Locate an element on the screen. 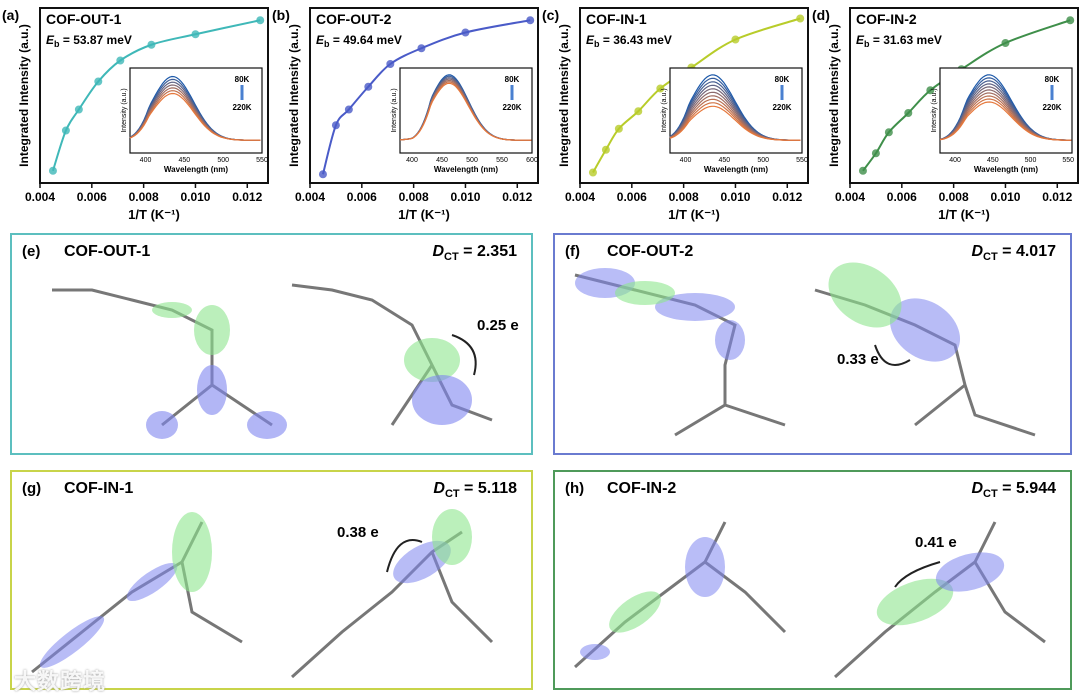 The image size is (1080, 700). x-tick-label: 0.008 is located at coordinates (684, 197).